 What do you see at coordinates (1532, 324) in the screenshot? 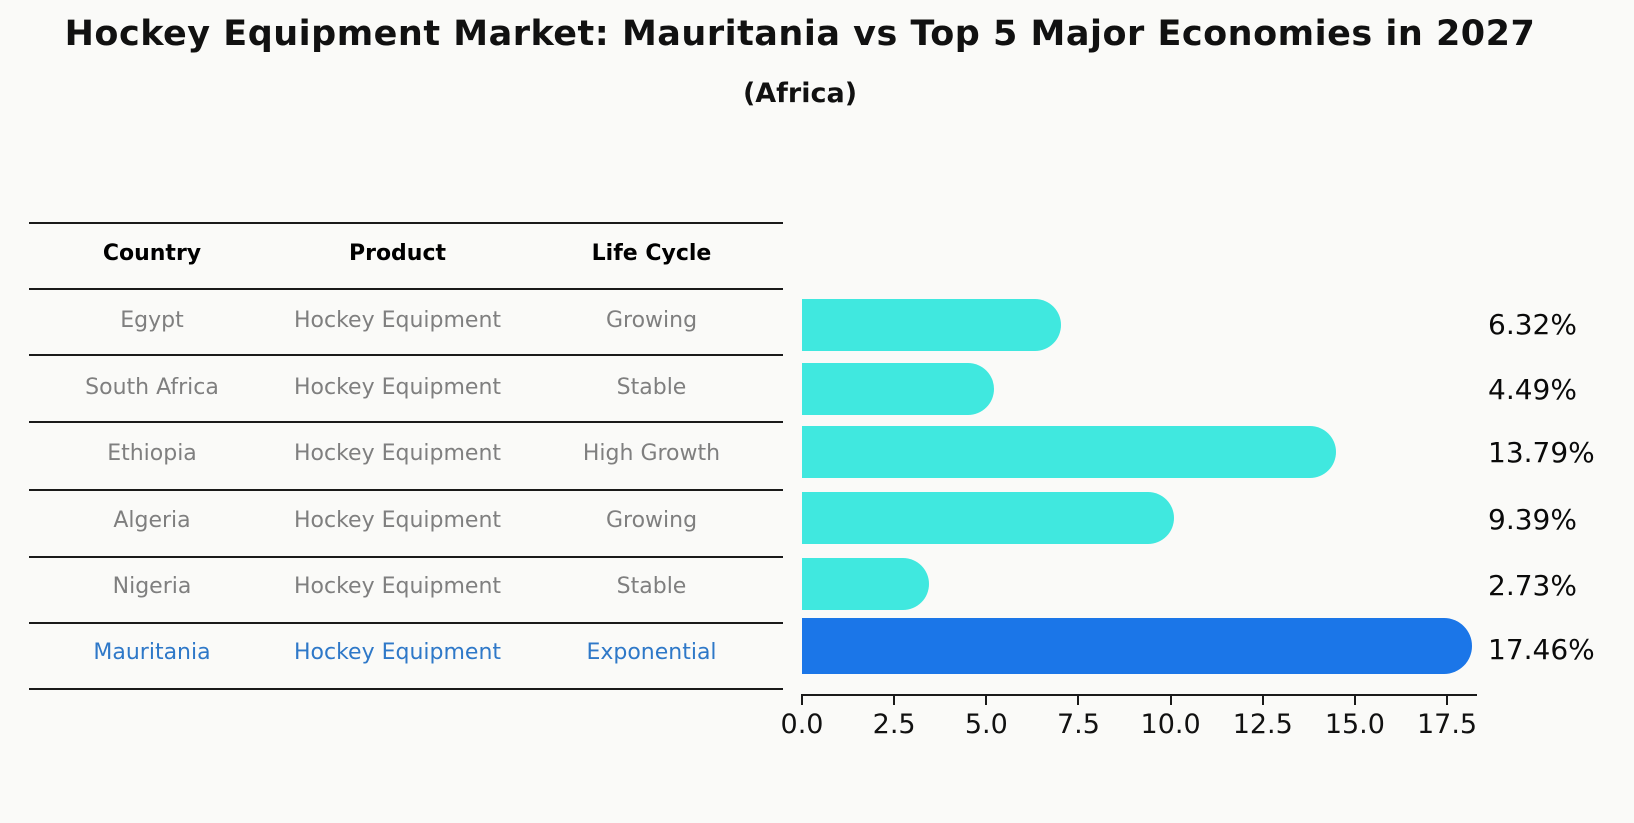
I see `bar-value-label: 6.32%` at bounding box center [1532, 324].